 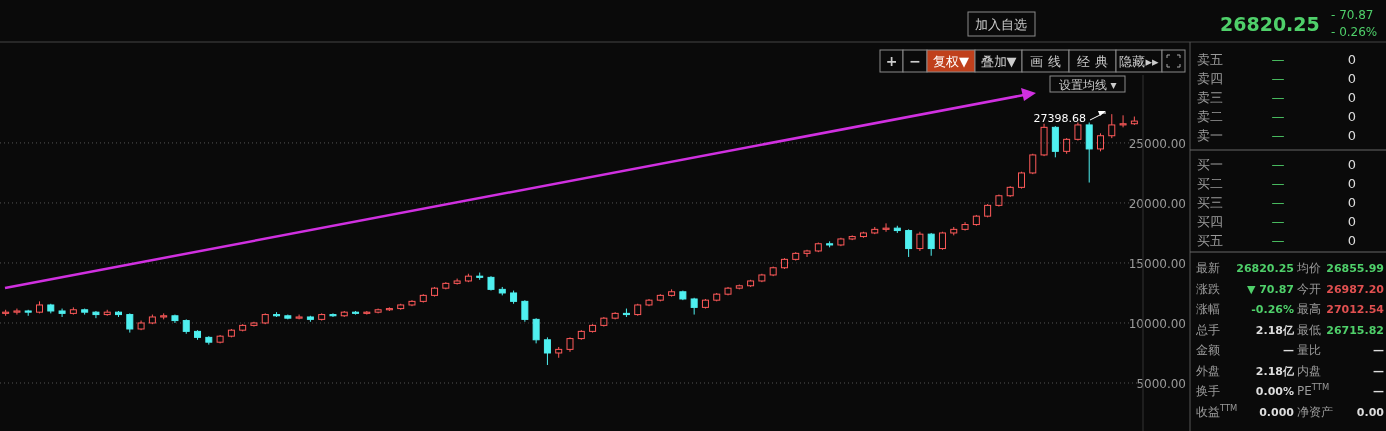 I want to click on text: 内盘, so click(x=1309, y=370).